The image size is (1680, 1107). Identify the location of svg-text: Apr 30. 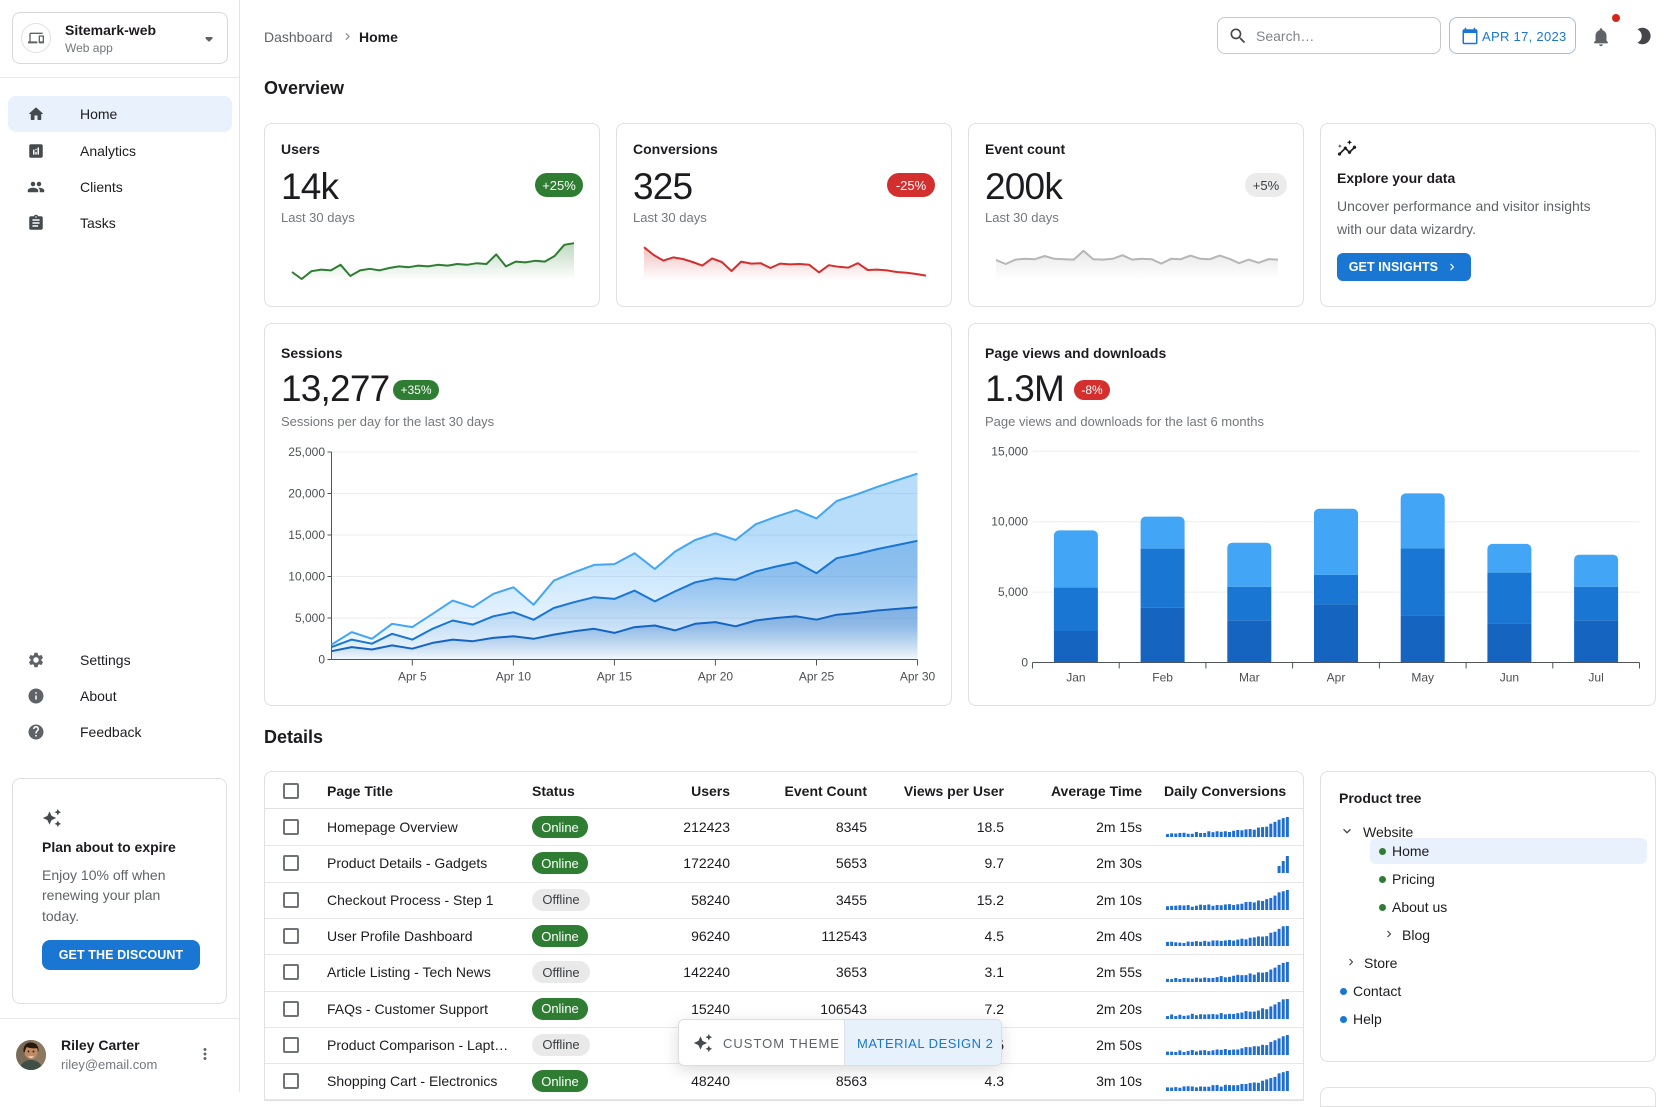
(918, 677).